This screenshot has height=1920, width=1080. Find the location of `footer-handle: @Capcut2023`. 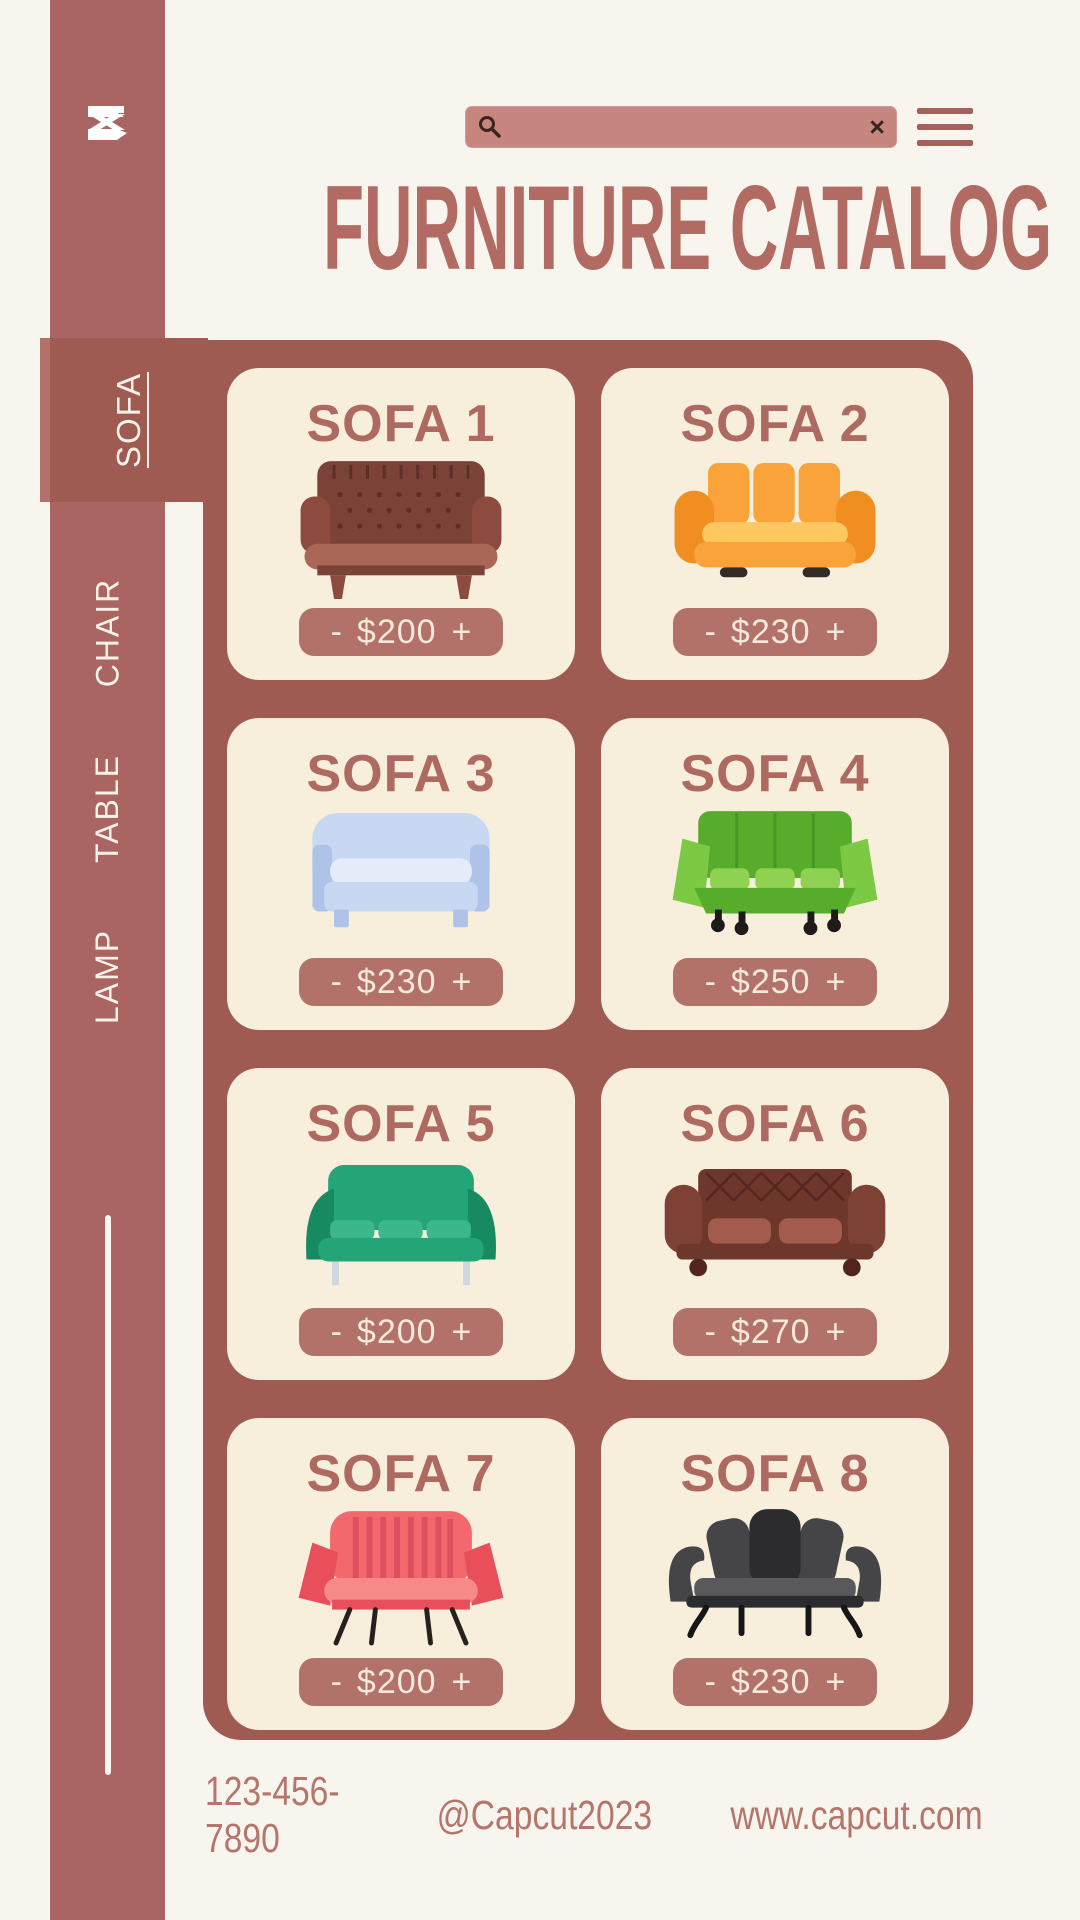

footer-handle: @Capcut2023 is located at coordinates (544, 1814).